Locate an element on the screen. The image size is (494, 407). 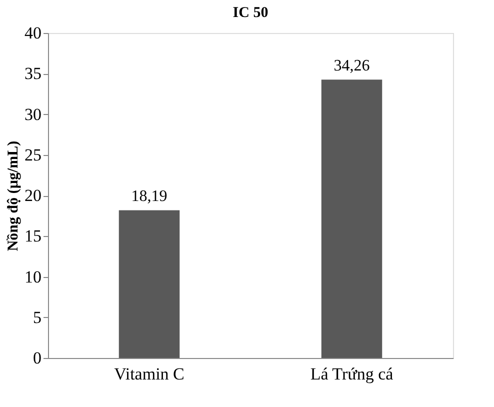
y-tick-label: 15 is located at coordinates (33, 236).